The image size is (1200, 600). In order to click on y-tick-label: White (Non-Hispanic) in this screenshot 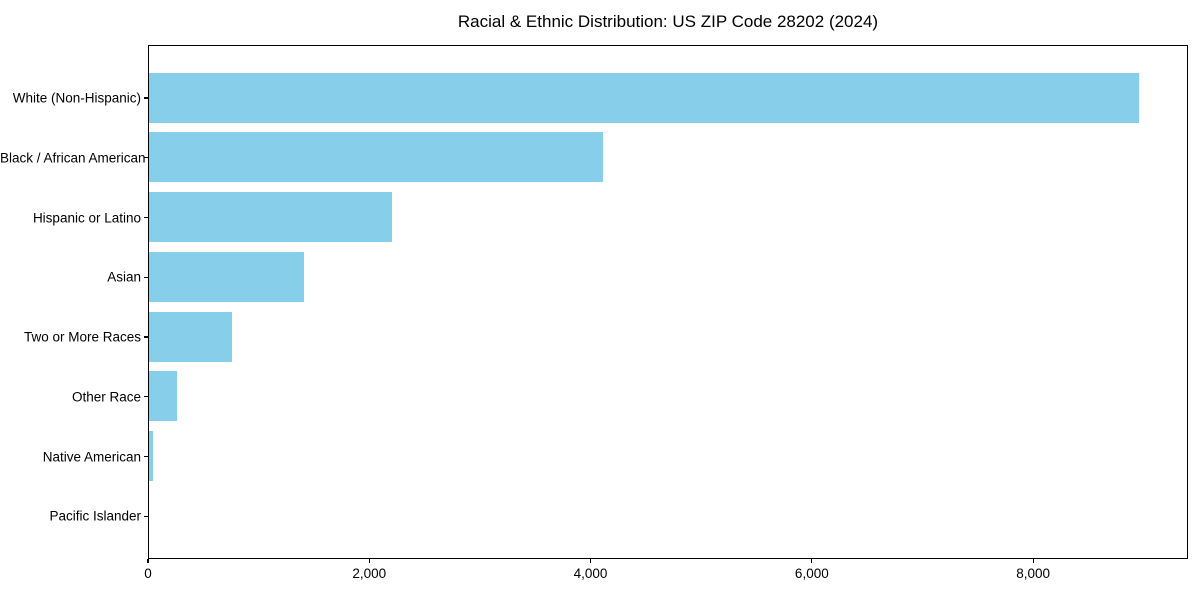, I will do `click(76, 98)`.